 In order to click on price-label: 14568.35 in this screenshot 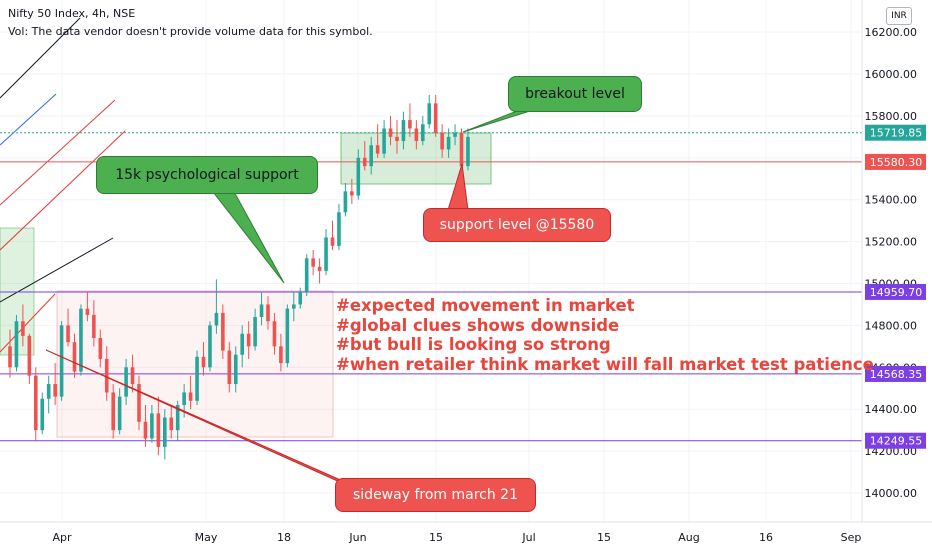, I will do `click(896, 374)`.